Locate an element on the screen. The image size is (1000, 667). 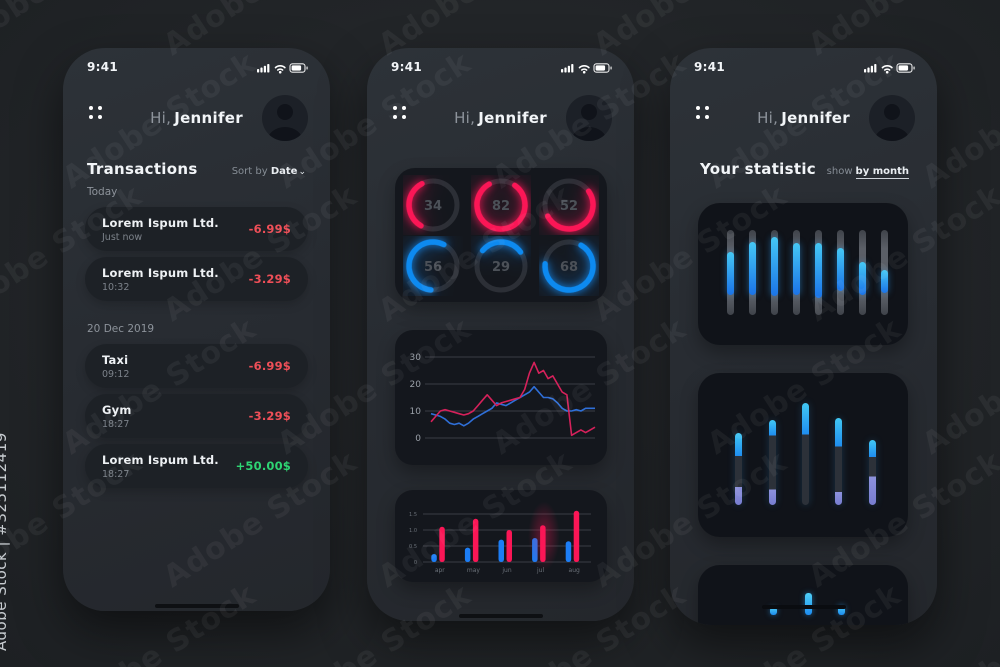
transaction-info: Lorem Ispum Ltd. 10:32 is located at coordinates (160, 279).